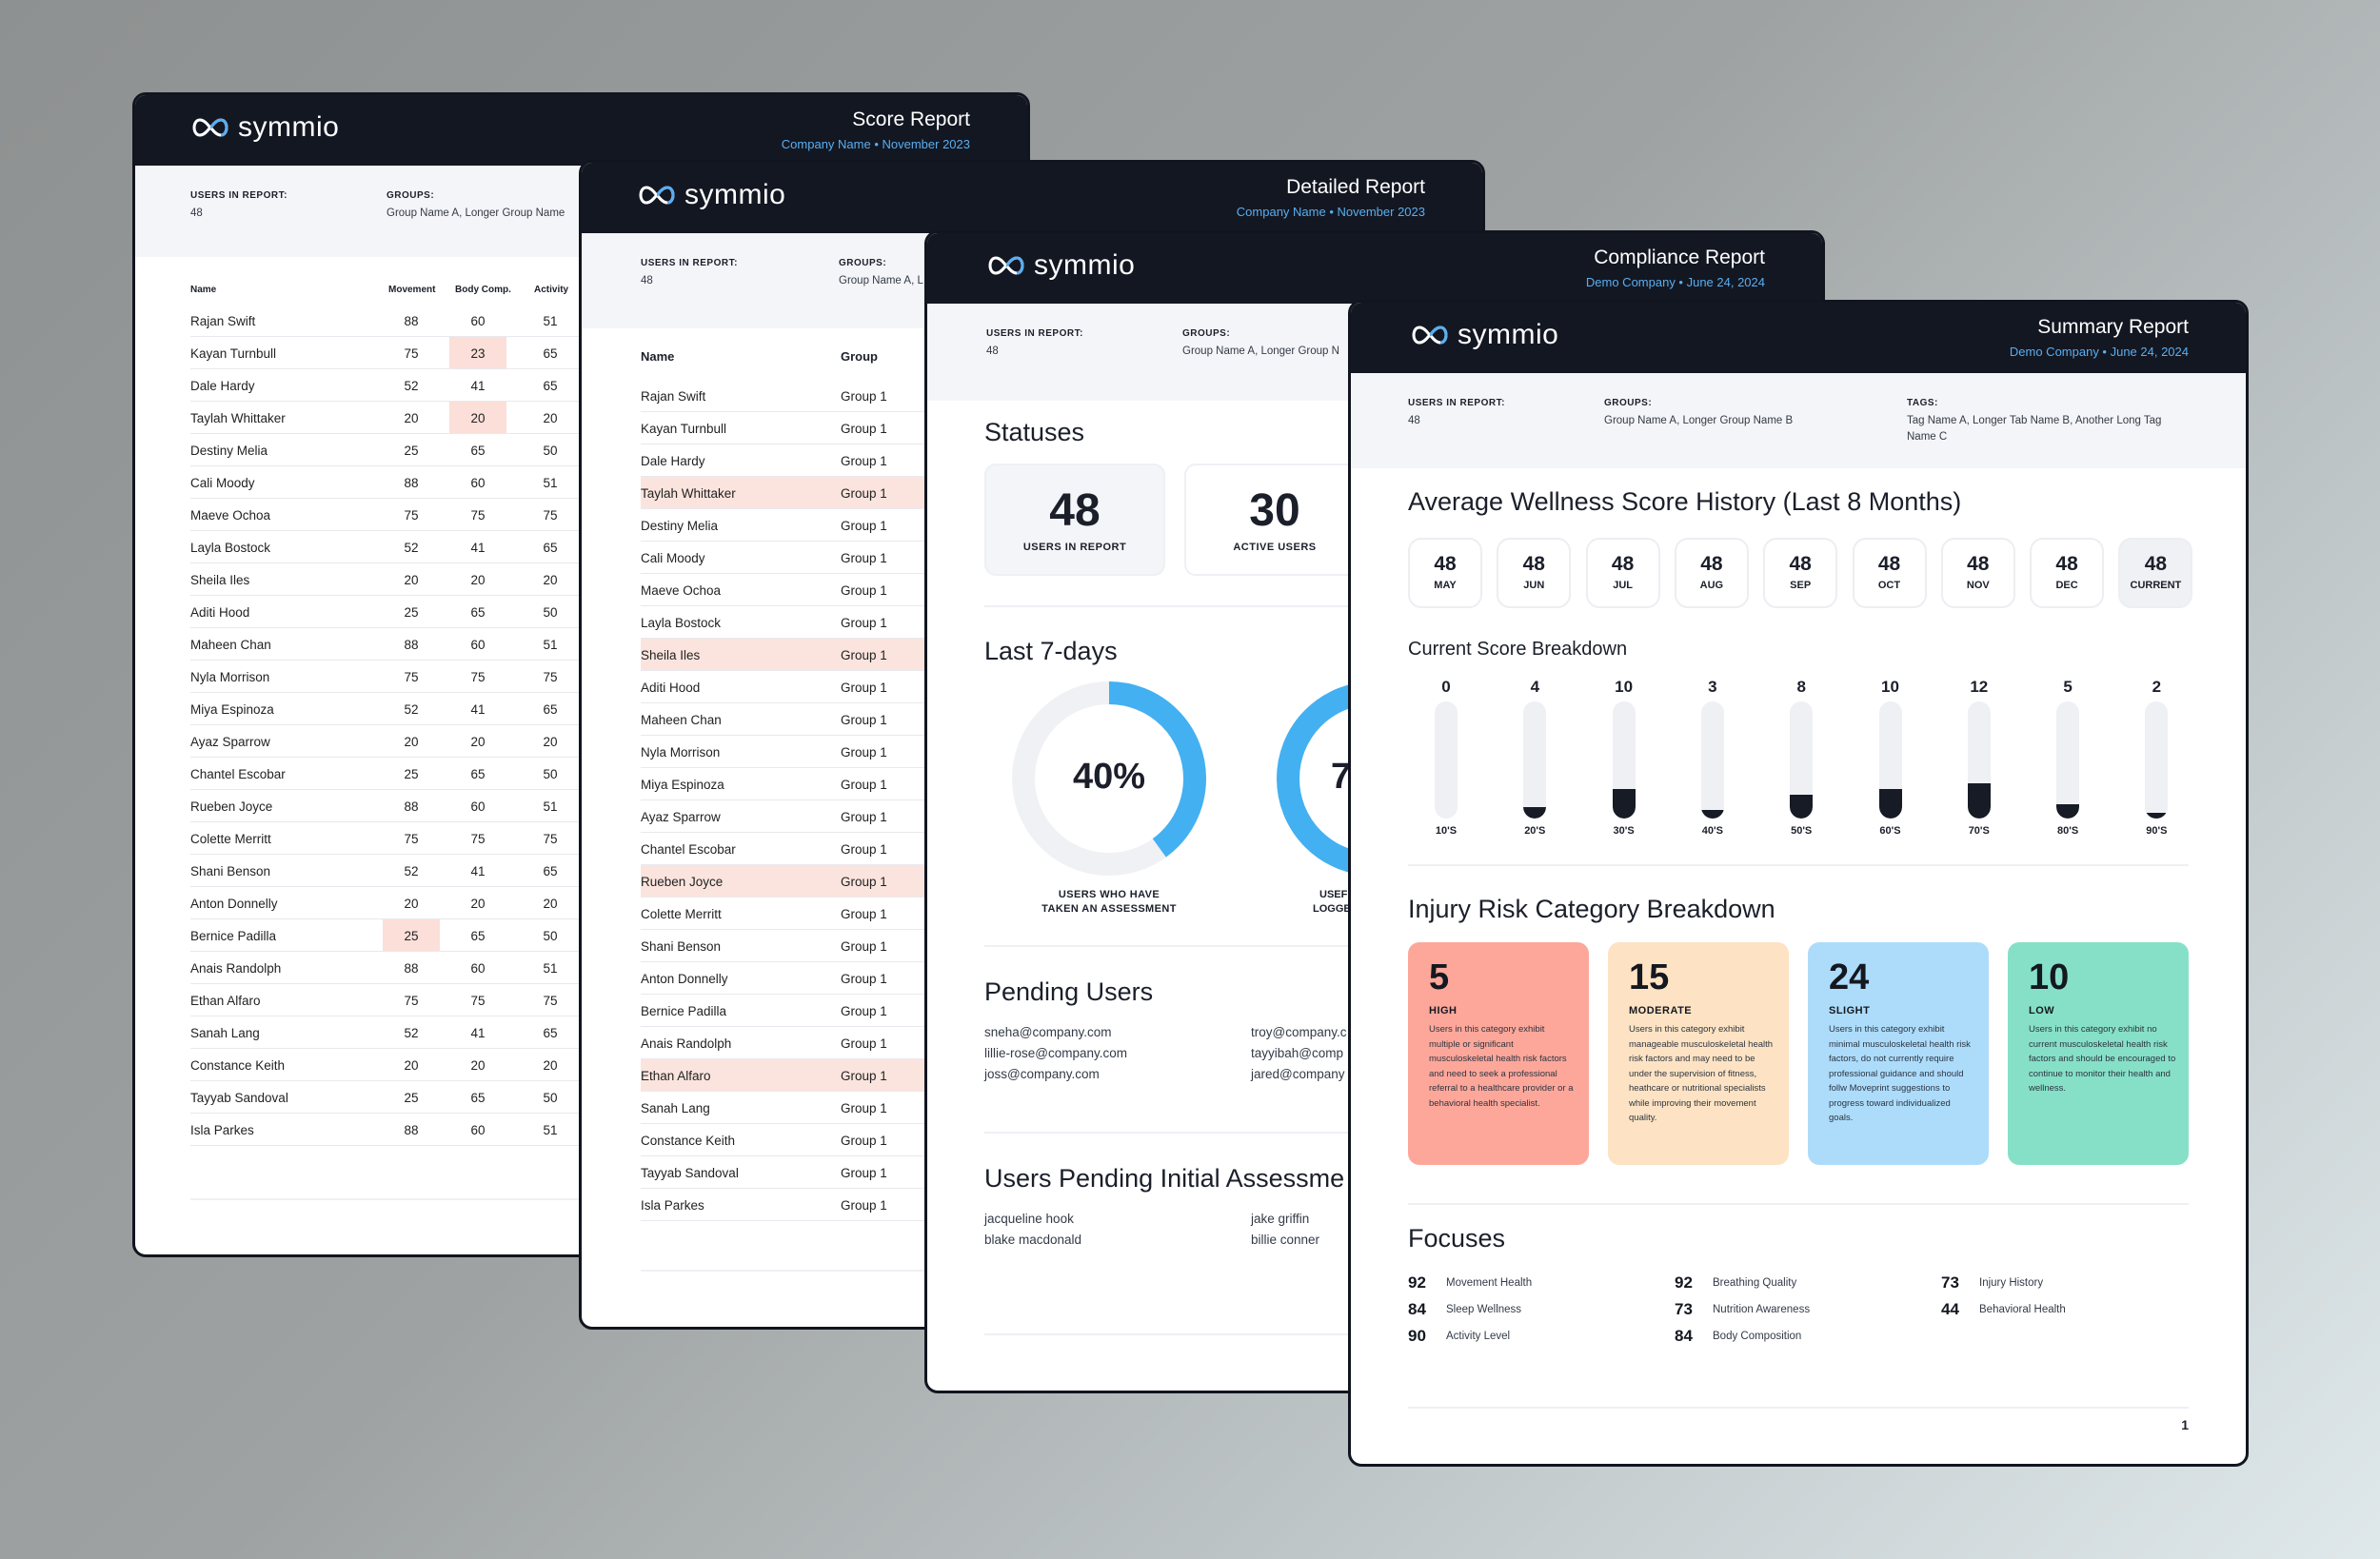 This screenshot has height=1559, width=2380. Describe the element at coordinates (1712, 831) in the screenshot. I see `bar-range-label: 40'S` at that location.